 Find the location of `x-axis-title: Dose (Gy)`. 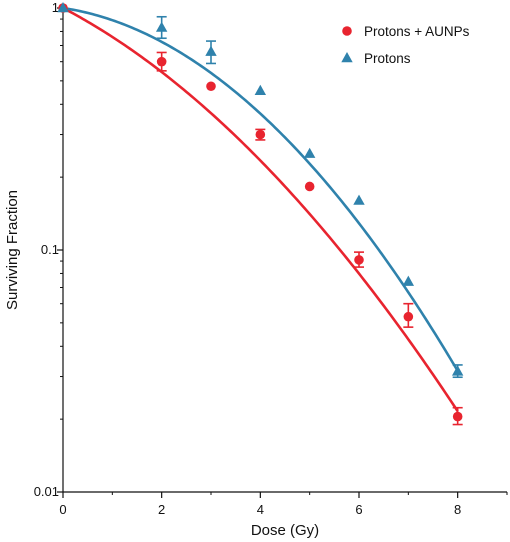

x-axis-title: Dose (Gy) is located at coordinates (285, 530).